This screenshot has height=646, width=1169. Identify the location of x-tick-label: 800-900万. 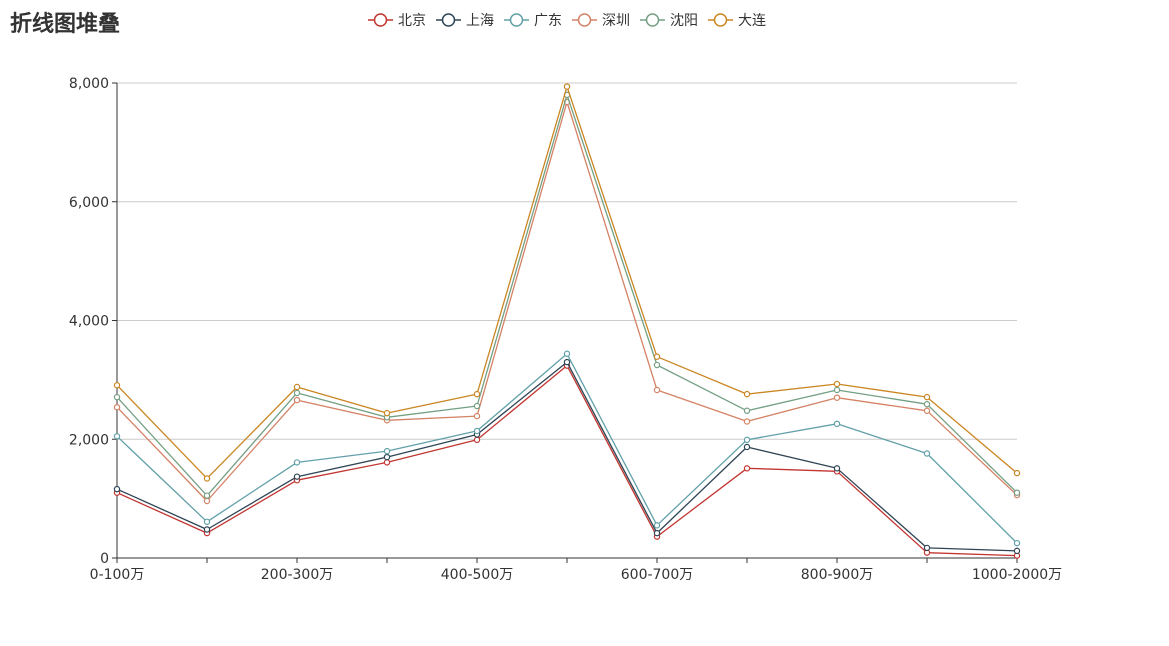
(837, 575).